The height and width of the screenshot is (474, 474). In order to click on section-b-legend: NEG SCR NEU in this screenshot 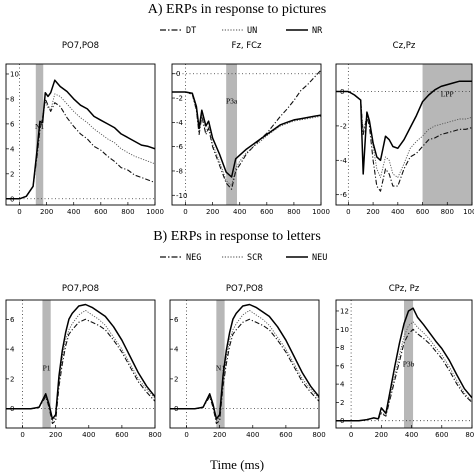, I will do `click(243, 258)`.